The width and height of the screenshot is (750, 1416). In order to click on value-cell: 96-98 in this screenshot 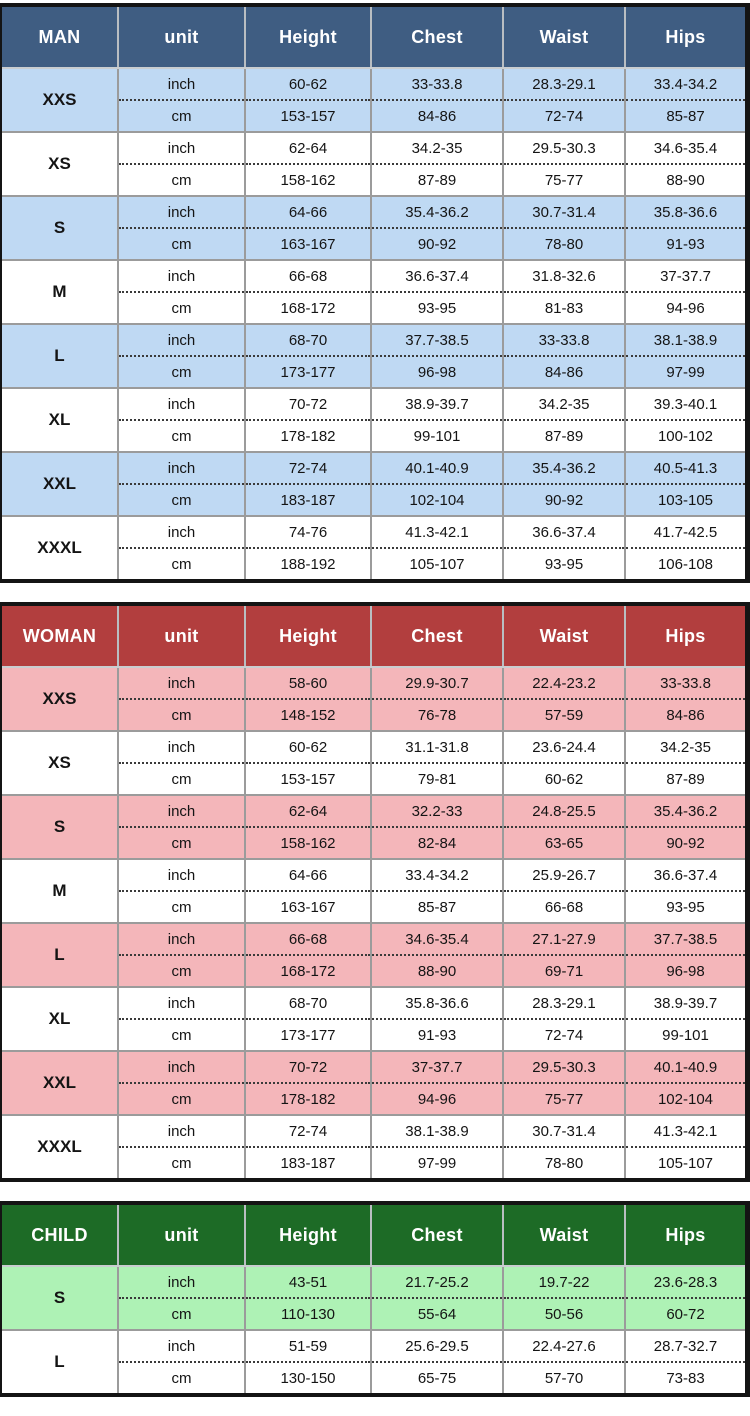, I will do `click(436, 372)`.